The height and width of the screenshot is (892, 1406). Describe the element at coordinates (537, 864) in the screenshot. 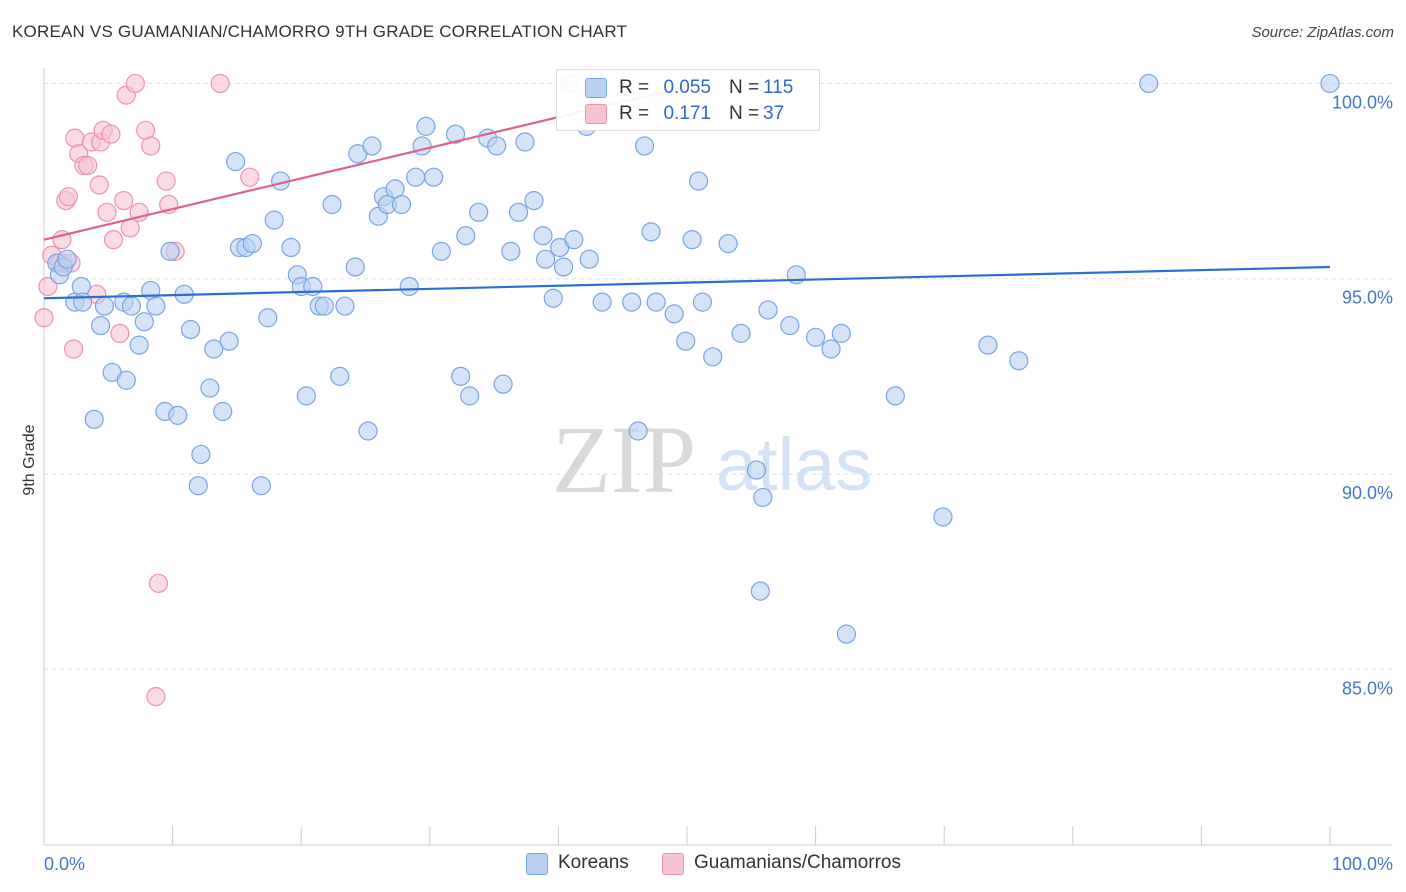

I see `koreans-legend-swatch` at that location.